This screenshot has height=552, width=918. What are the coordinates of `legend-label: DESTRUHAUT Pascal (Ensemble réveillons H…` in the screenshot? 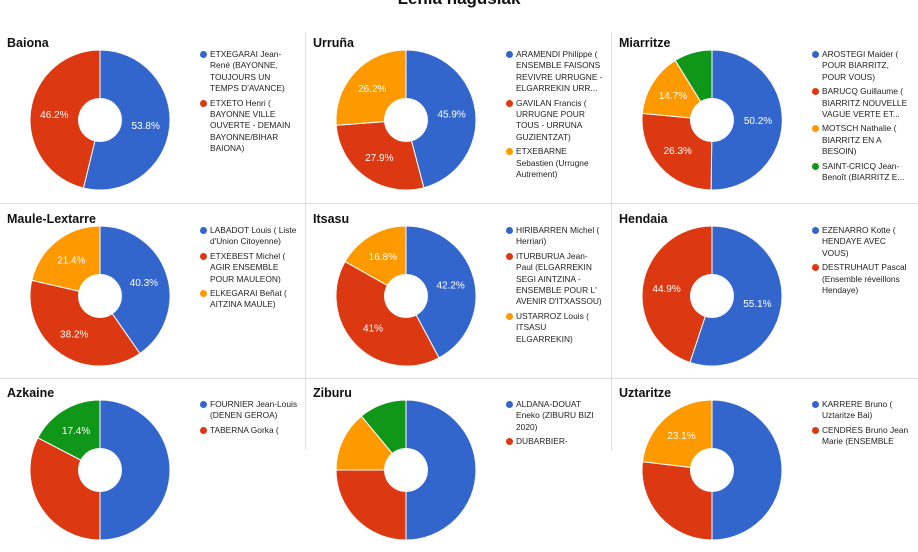 It's located at (864, 279).